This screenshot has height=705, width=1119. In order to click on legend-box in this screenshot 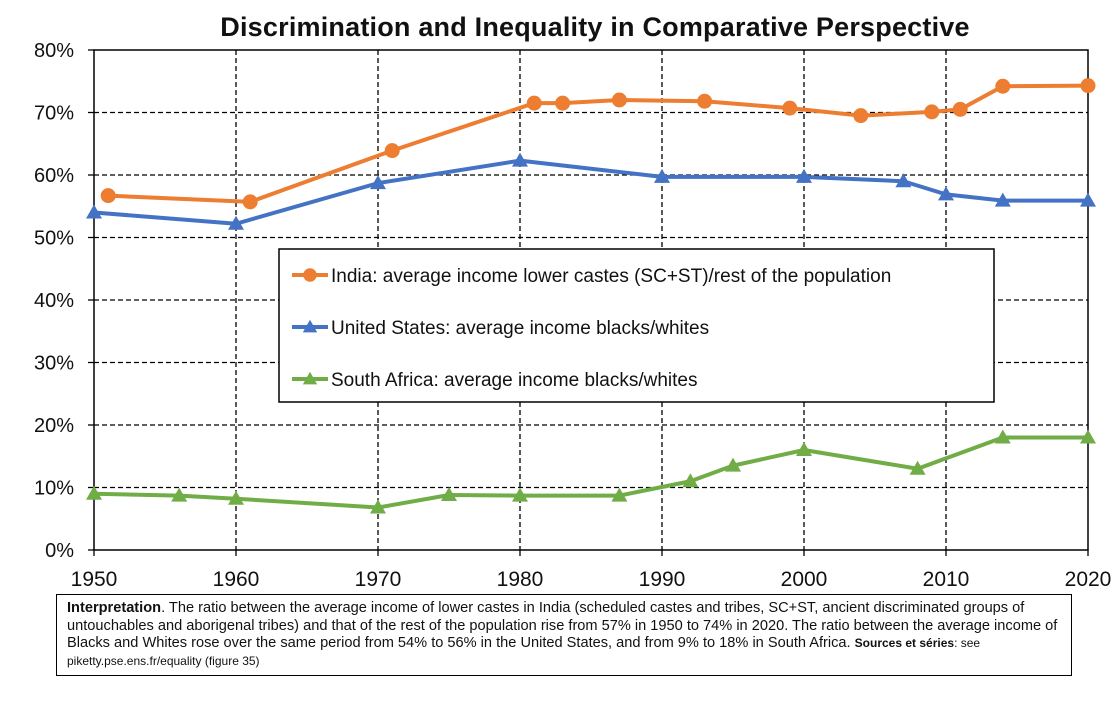, I will do `click(636, 325)`.